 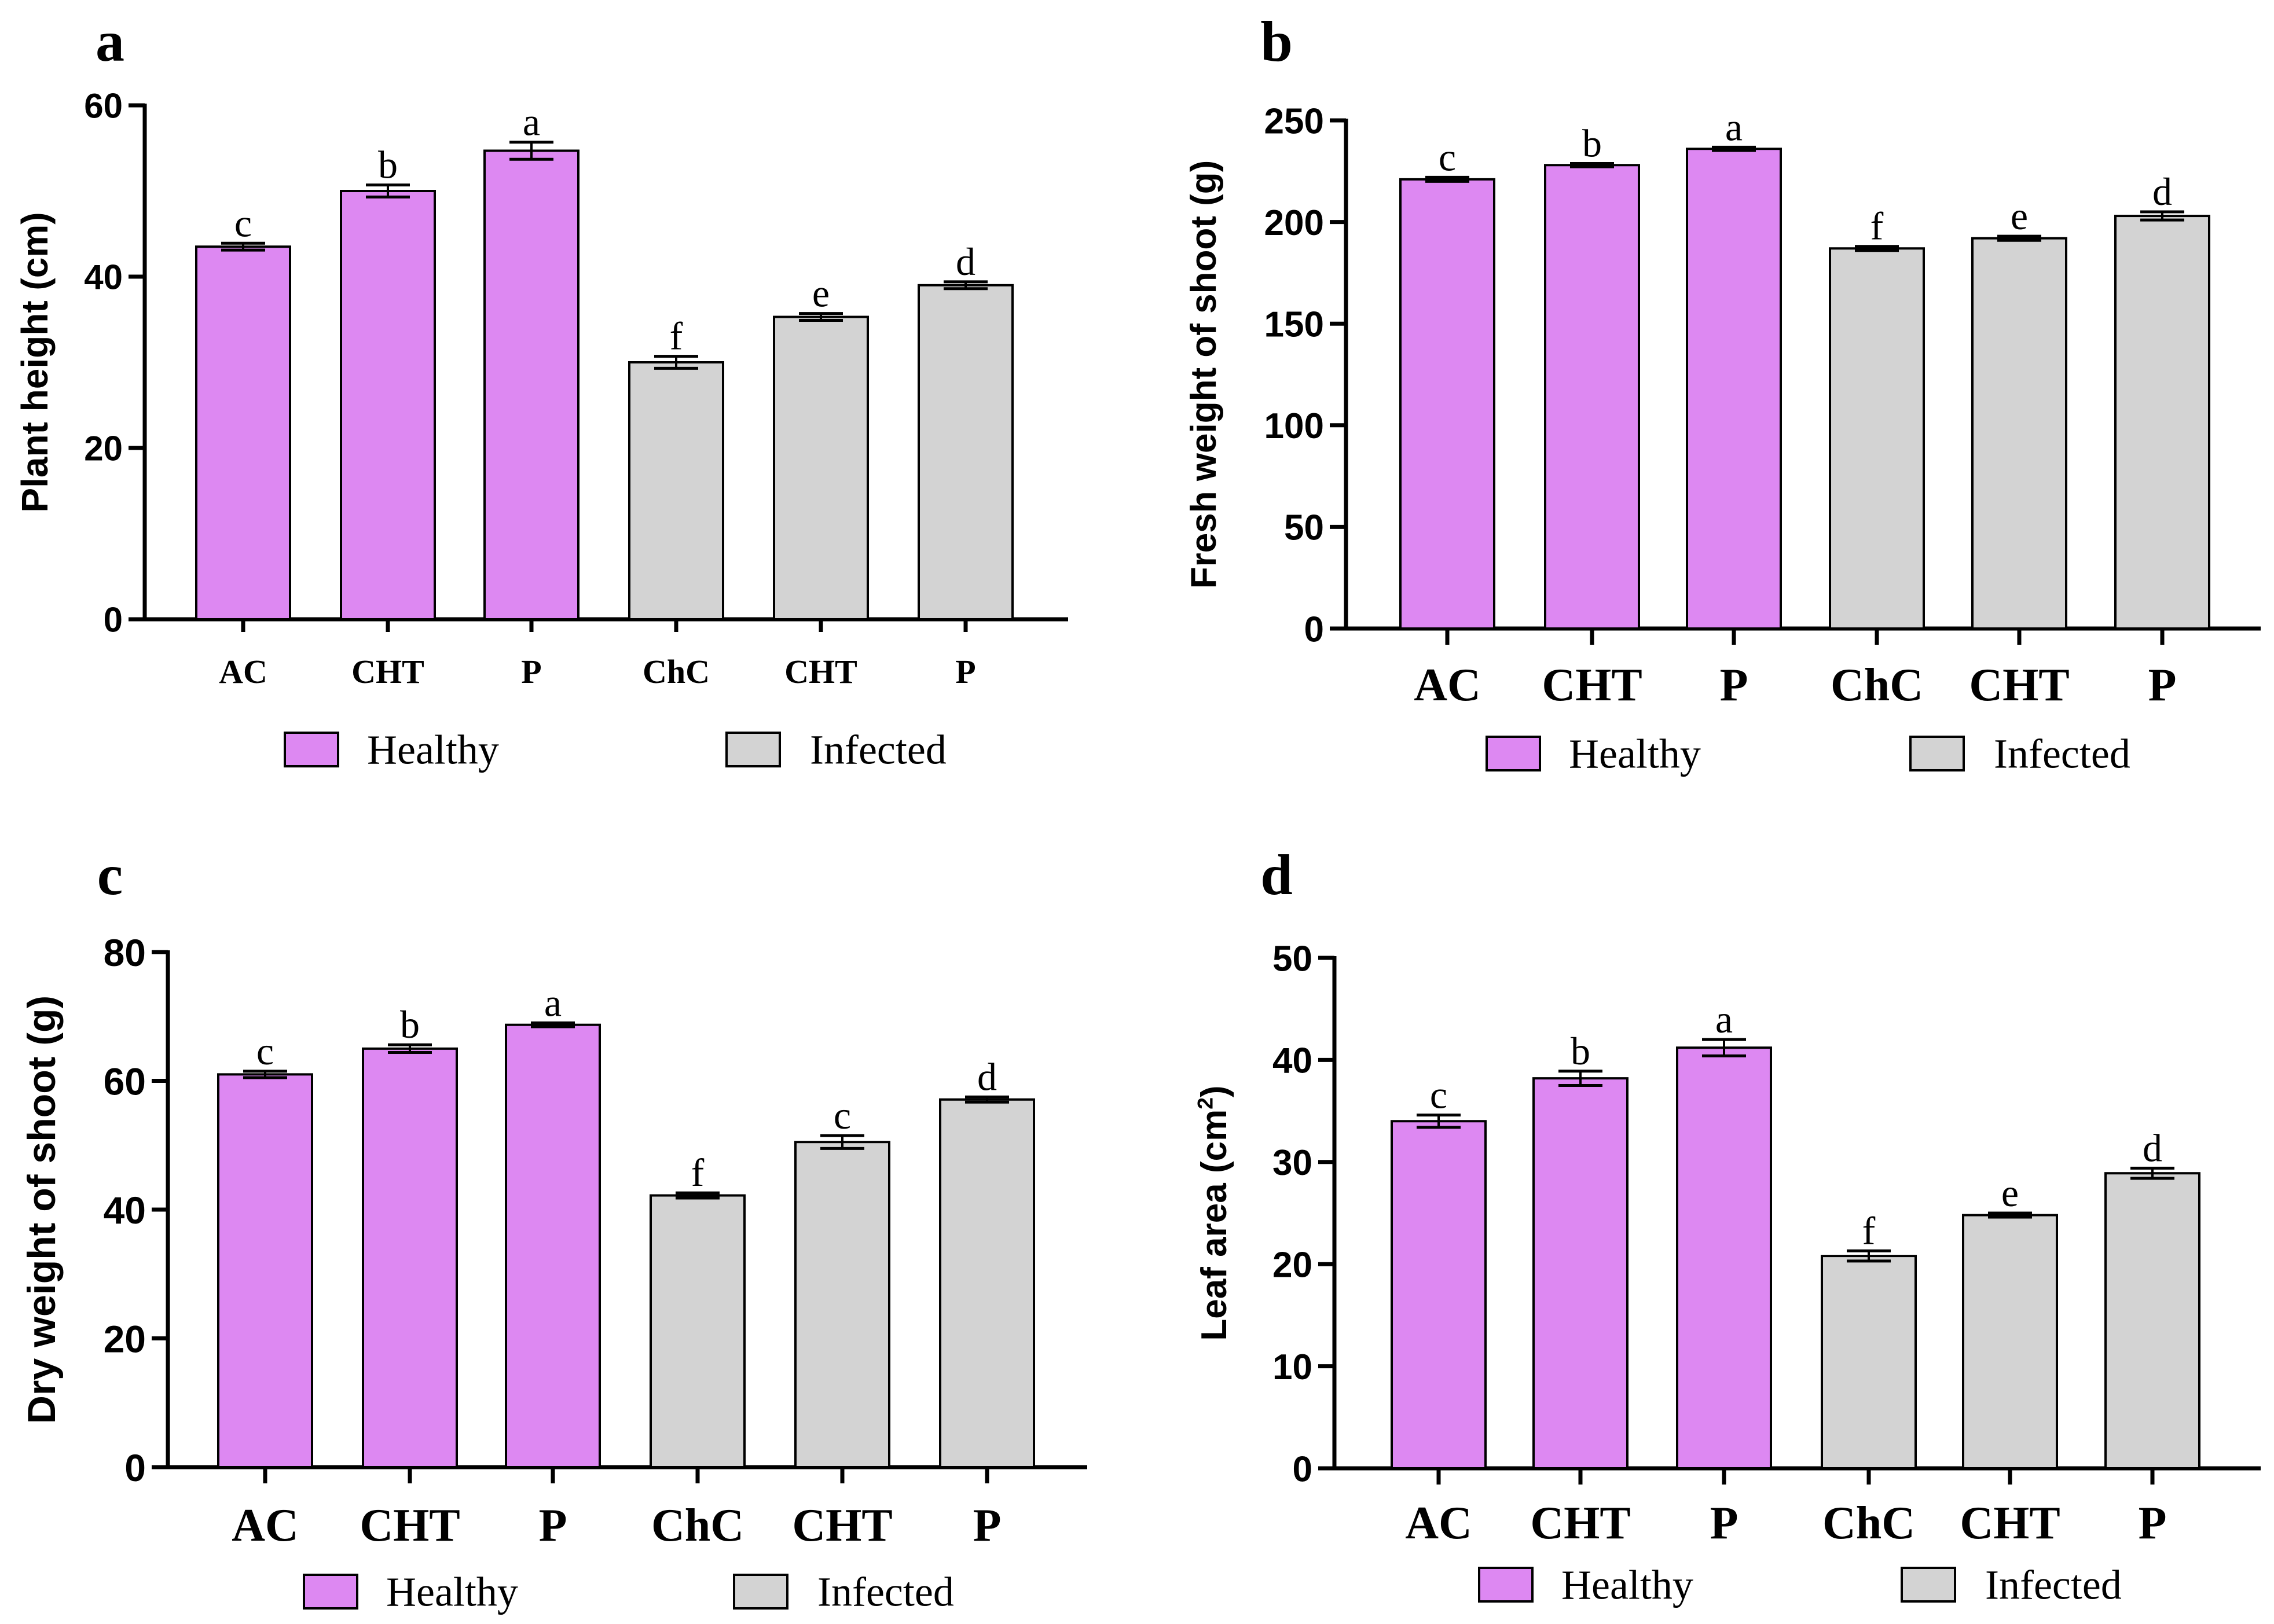 What do you see at coordinates (1292, 1163) in the screenshot?
I see `y-tick-label: 30` at bounding box center [1292, 1163].